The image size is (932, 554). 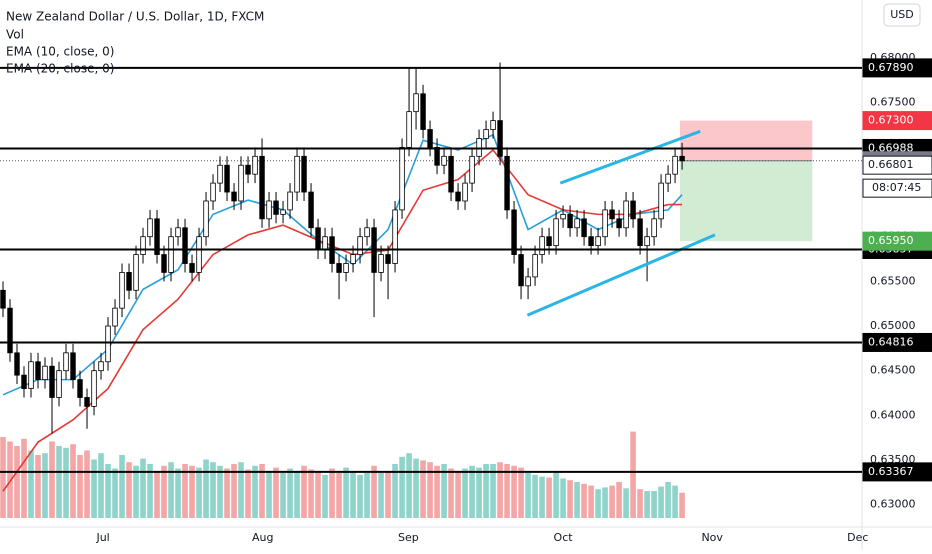 I want to click on level-label: 0.66988, so click(x=891, y=147).